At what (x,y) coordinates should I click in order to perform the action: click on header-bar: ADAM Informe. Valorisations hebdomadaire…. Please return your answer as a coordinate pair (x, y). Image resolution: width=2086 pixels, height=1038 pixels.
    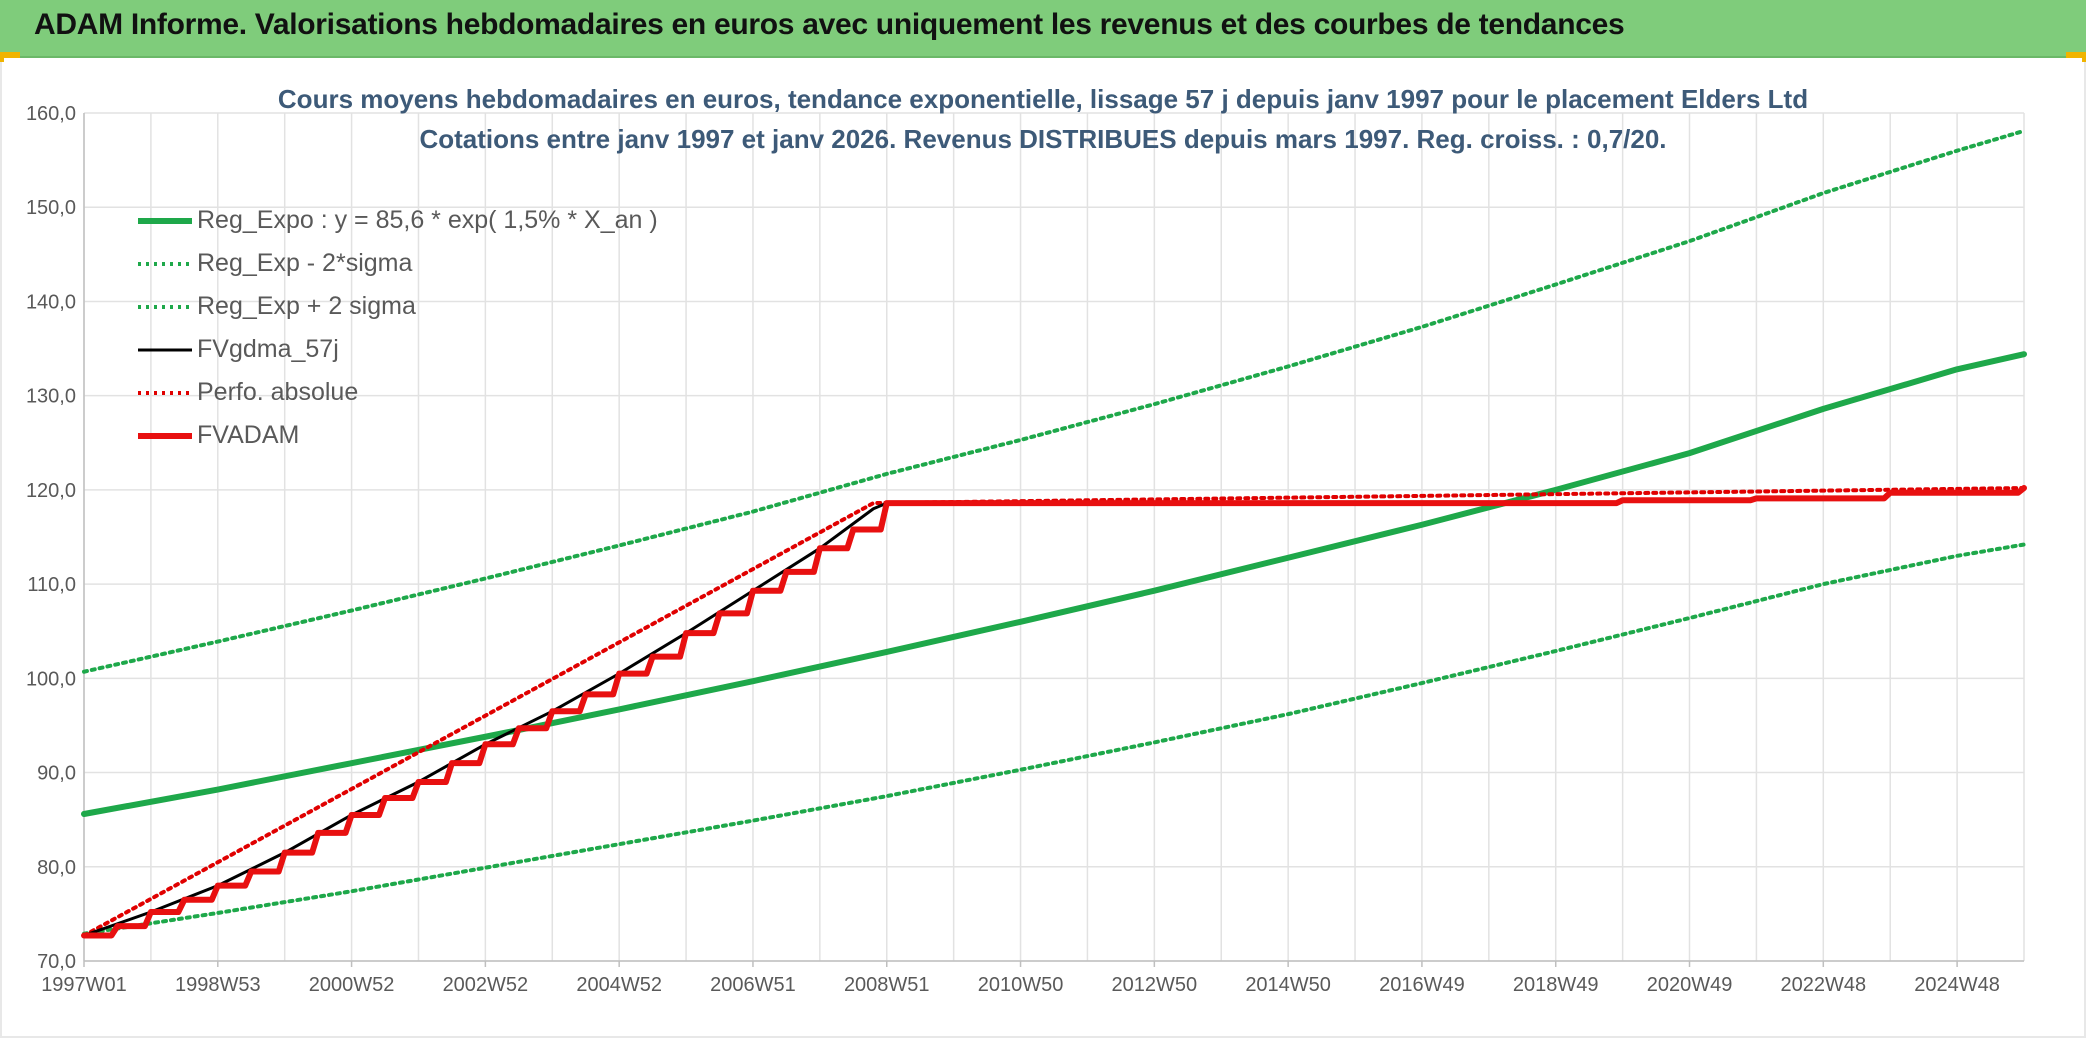
    Looking at the image, I should click on (1043, 29).